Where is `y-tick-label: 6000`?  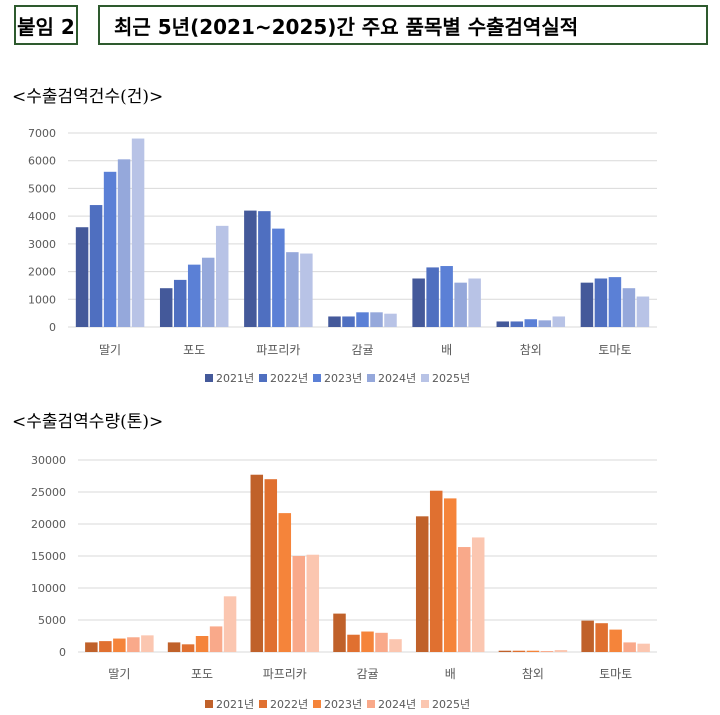 y-tick-label: 6000 is located at coordinates (42, 161).